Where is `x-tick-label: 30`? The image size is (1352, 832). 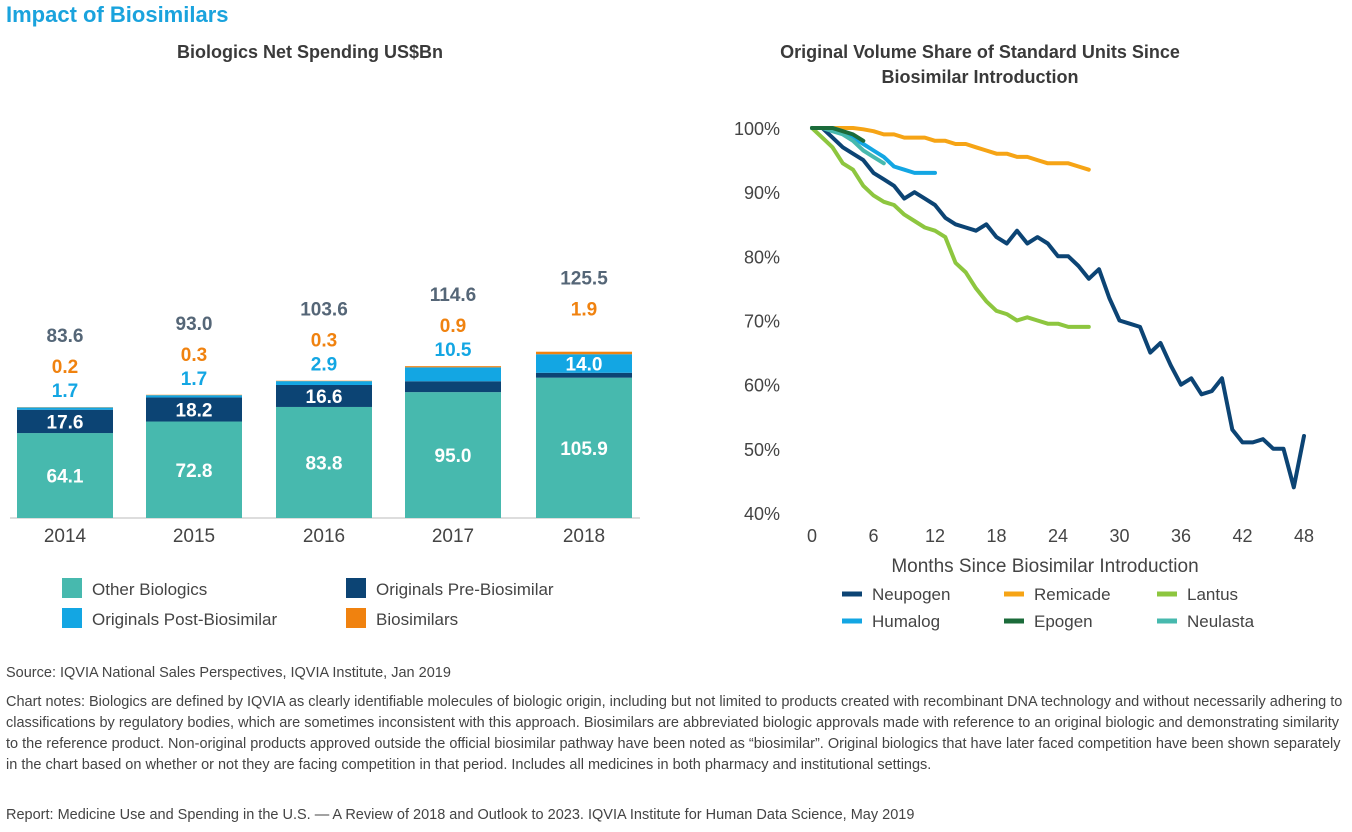 x-tick-label: 30 is located at coordinates (1119, 536).